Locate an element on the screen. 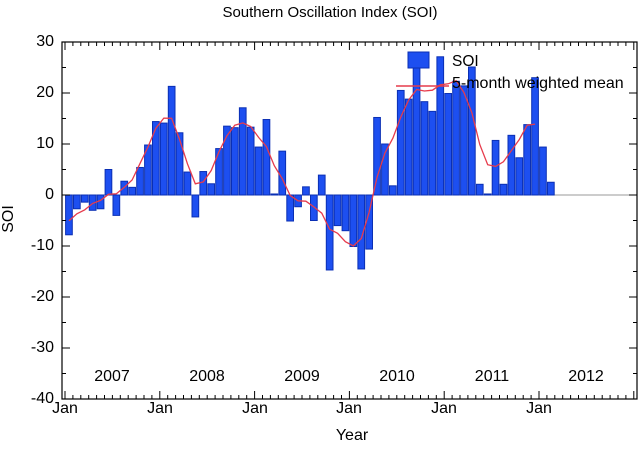 The width and height of the screenshot is (640, 452). legend-mean-label: 5-month weighted mean is located at coordinates (538, 83).